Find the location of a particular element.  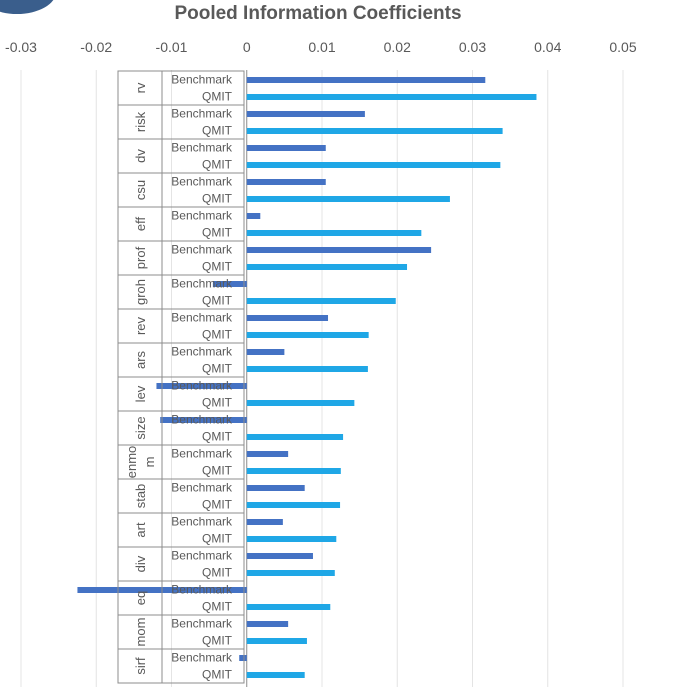

group-label: rv is located at coordinates (140, 87).